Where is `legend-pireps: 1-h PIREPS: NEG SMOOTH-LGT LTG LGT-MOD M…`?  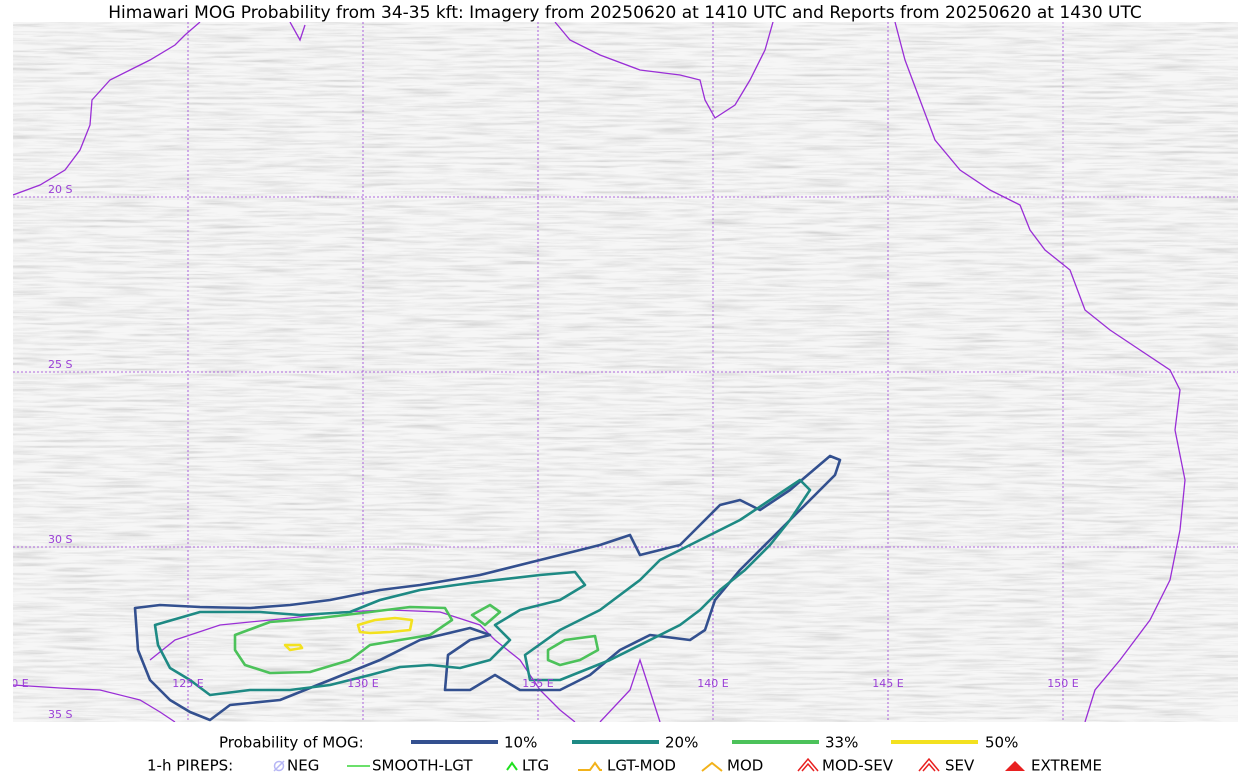 legend-pireps: 1-h PIREPS: NEG SMOOTH-LGT LTG LGT-MOD M… is located at coordinates (624, 766).